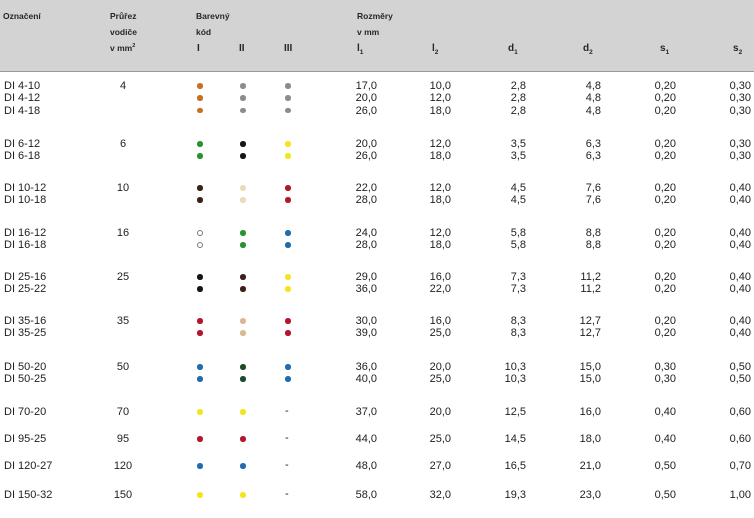 Image resolution: width=754 pixels, height=518 pixels. I want to click on designation-cell: DI 16-18, so click(25, 245).